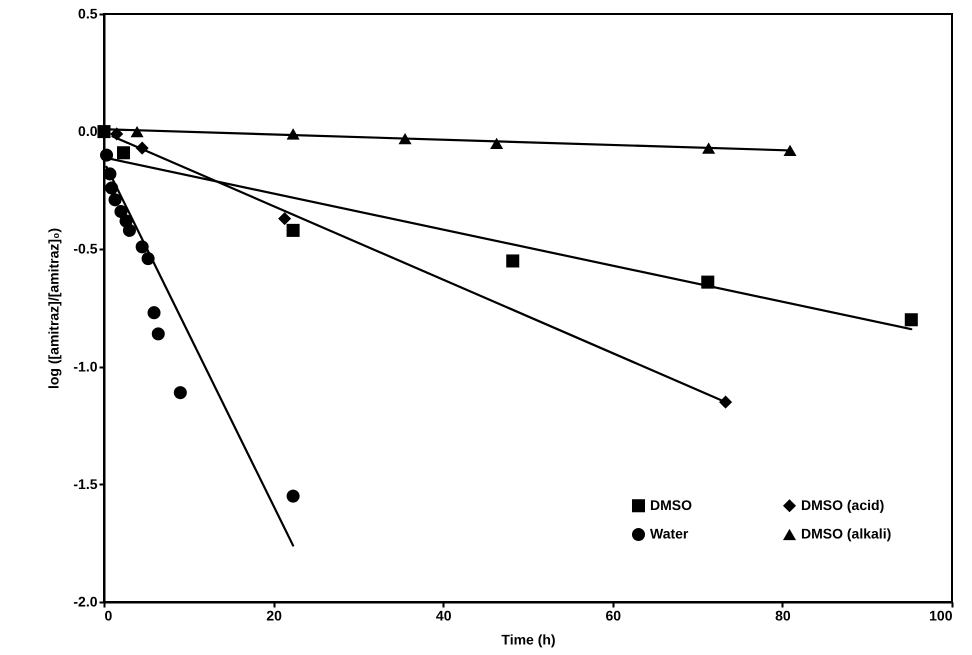 The width and height of the screenshot is (972, 655). What do you see at coordinates (108, 616) in the screenshot?
I see `x-tick-label: 0` at bounding box center [108, 616].